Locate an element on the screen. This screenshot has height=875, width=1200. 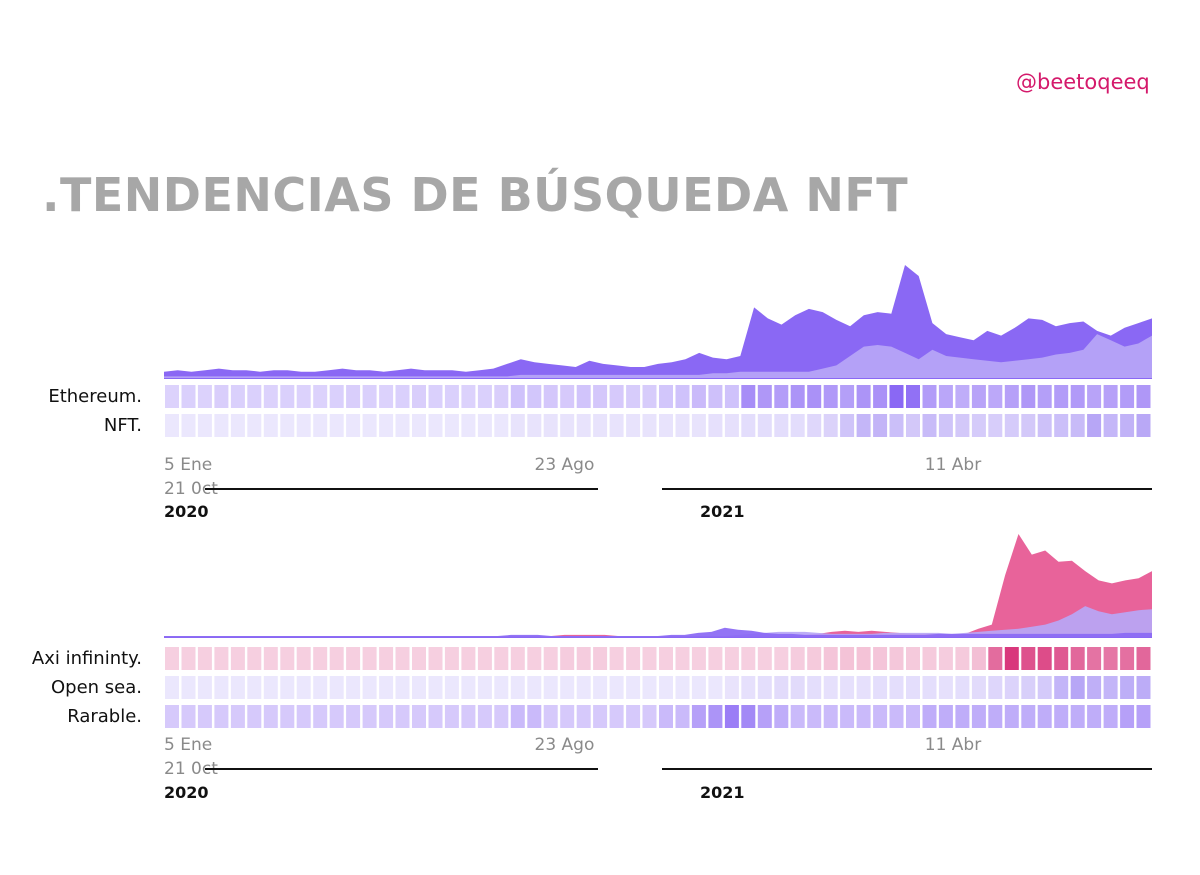
x-tick-label: 23 Ago is located at coordinates (565, 745).